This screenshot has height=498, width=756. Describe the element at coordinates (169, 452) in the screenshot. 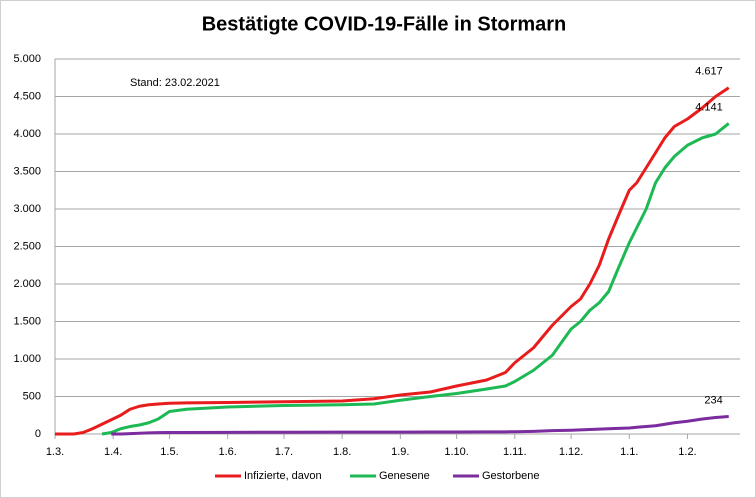

I see `x-tick-label: 1.5.` at that location.